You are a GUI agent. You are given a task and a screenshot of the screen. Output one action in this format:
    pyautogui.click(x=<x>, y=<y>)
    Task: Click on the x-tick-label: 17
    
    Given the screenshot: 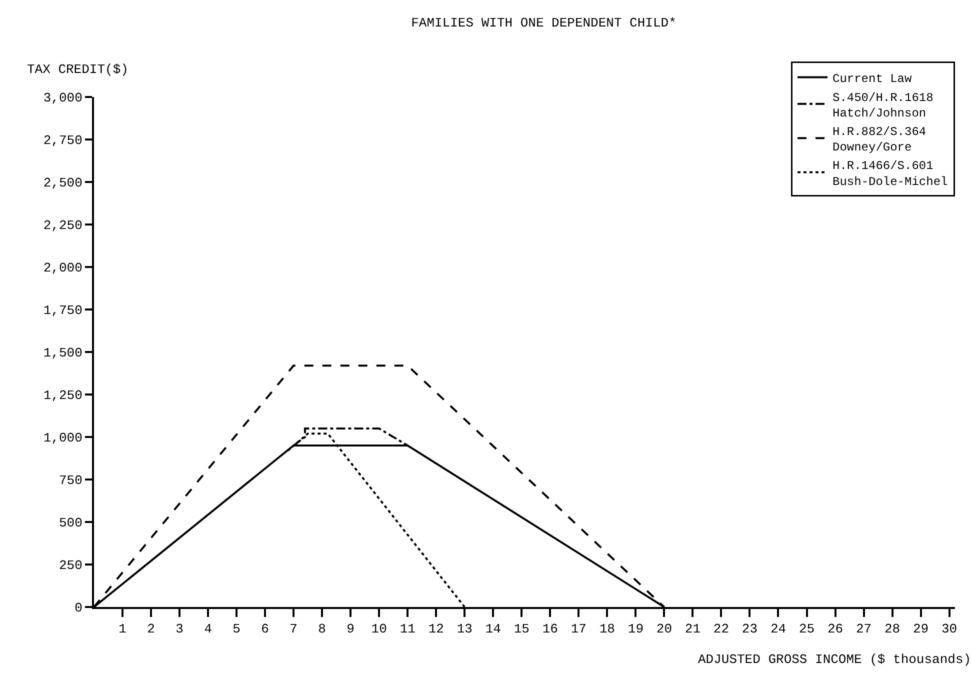 What is the action you would take?
    pyautogui.click(x=578, y=629)
    